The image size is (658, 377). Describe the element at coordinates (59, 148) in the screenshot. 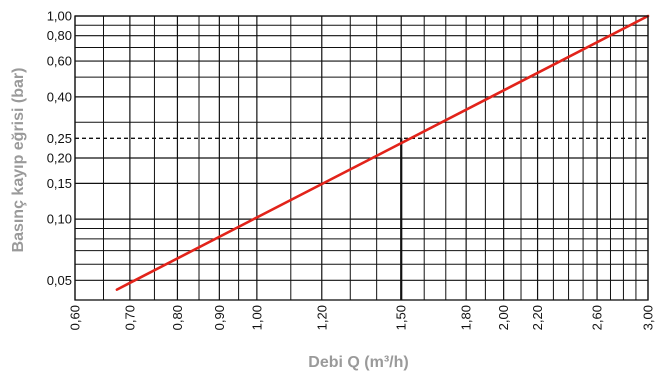

I see `y-tick-labels: 0,05 0,10 0,15 0,20 0,25 0,40 0,60 0,80 1,00` at that location.